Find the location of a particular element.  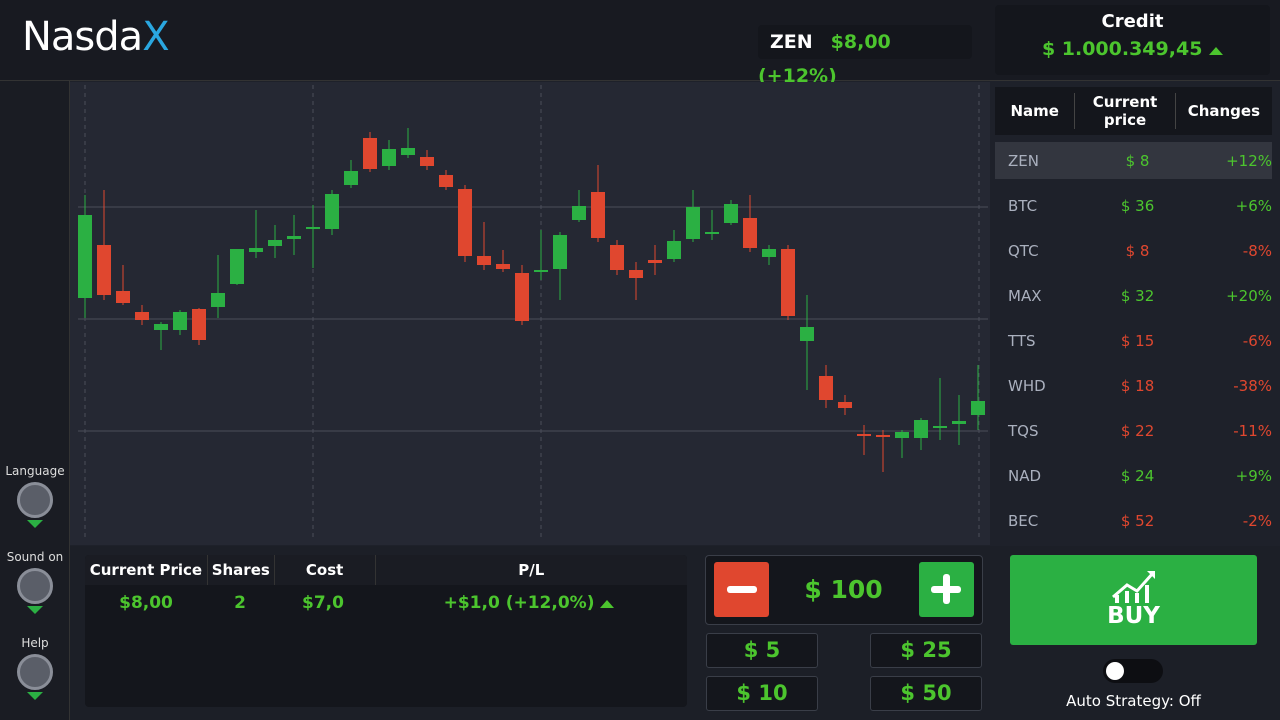

market-row: TTS $ 15 -6% is located at coordinates (1133, 340).